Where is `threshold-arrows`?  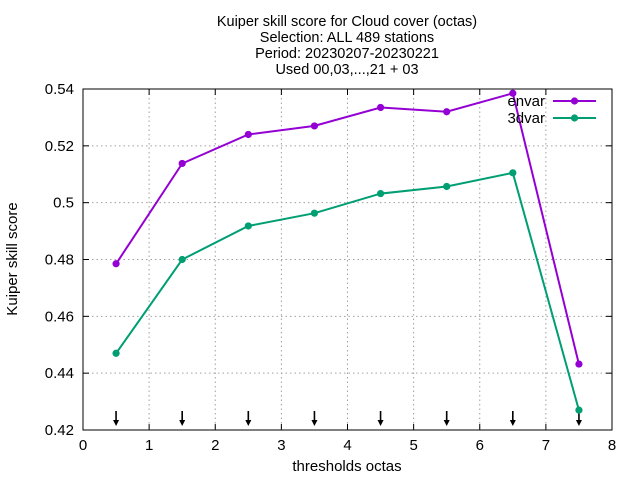
threshold-arrows is located at coordinates (347, 418).